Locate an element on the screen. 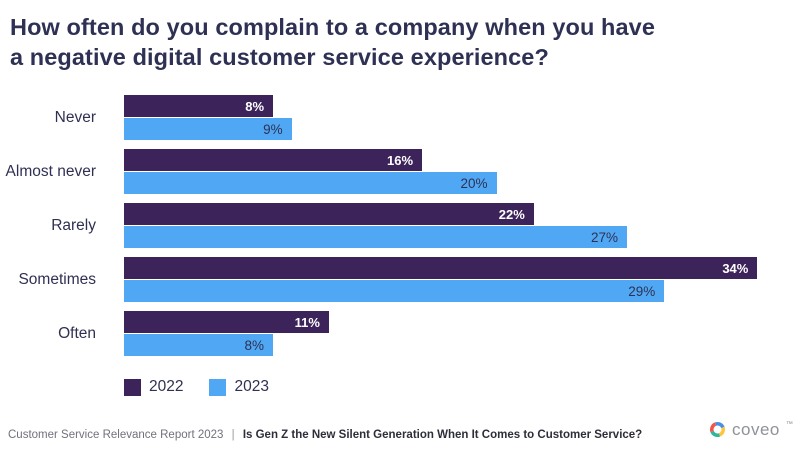  category-label: Often is located at coordinates (77, 333).